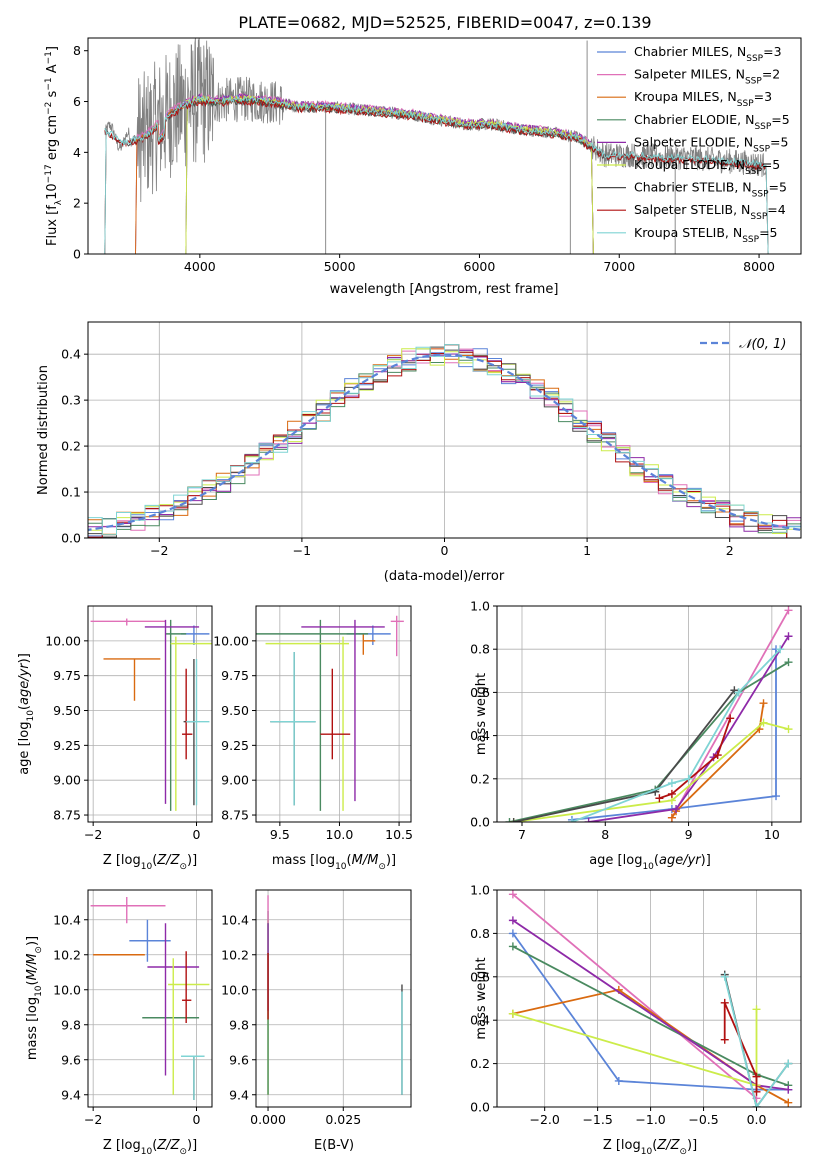 This screenshot has height=1170, width=819. I want to click on y-tick-label: 9.75, so click(67, 675).